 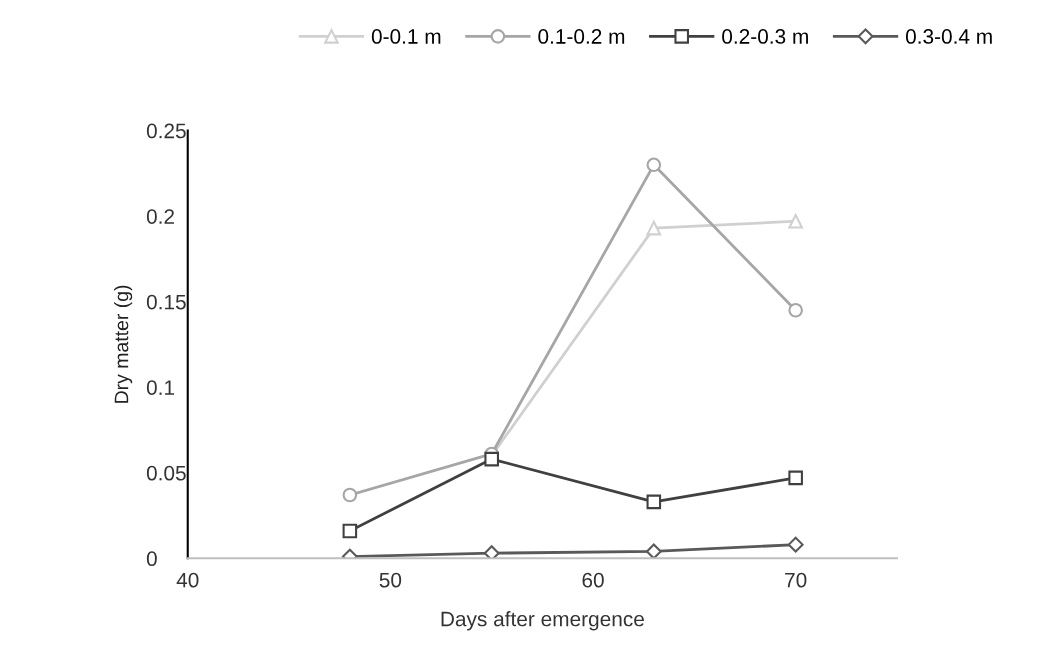 I want to click on x-tick-label: 70, so click(x=796, y=580).